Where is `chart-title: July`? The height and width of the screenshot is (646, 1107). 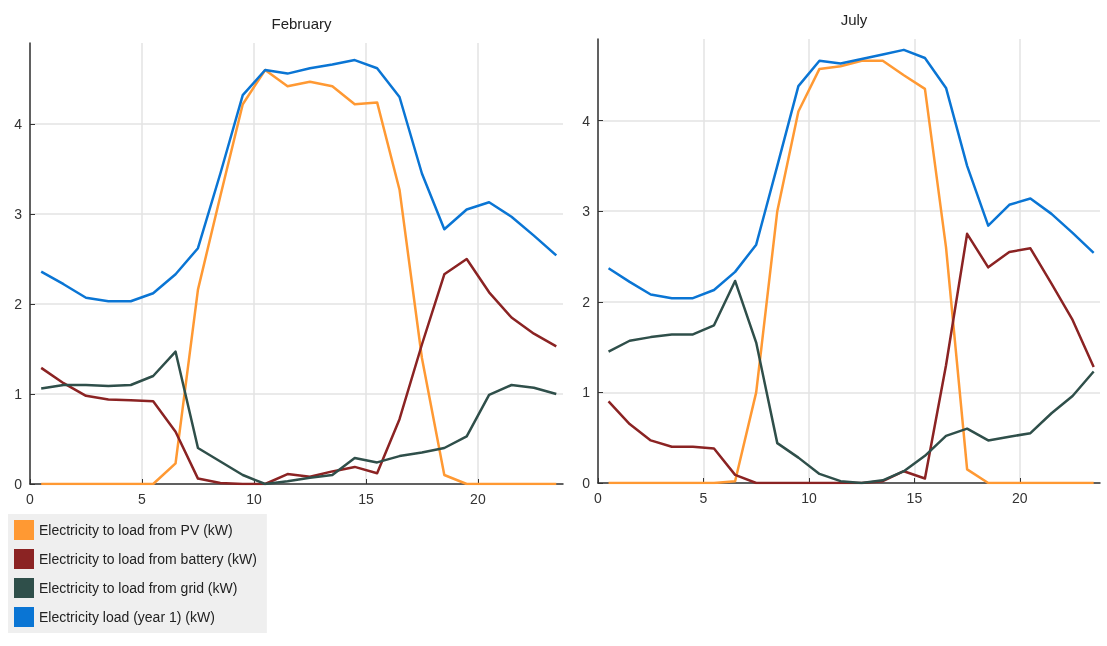 chart-title: July is located at coordinates (854, 19).